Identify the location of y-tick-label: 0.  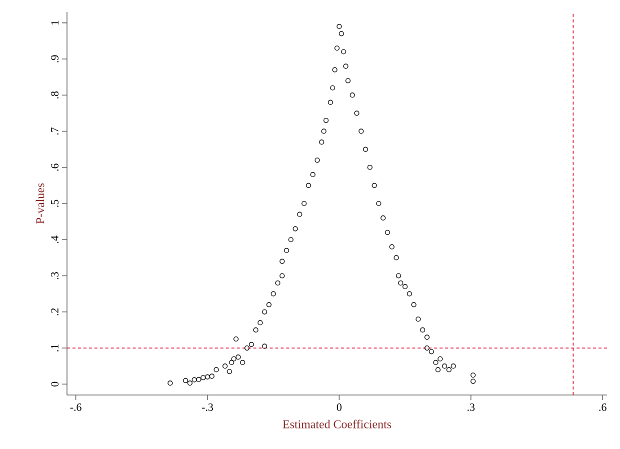
(54, 384).